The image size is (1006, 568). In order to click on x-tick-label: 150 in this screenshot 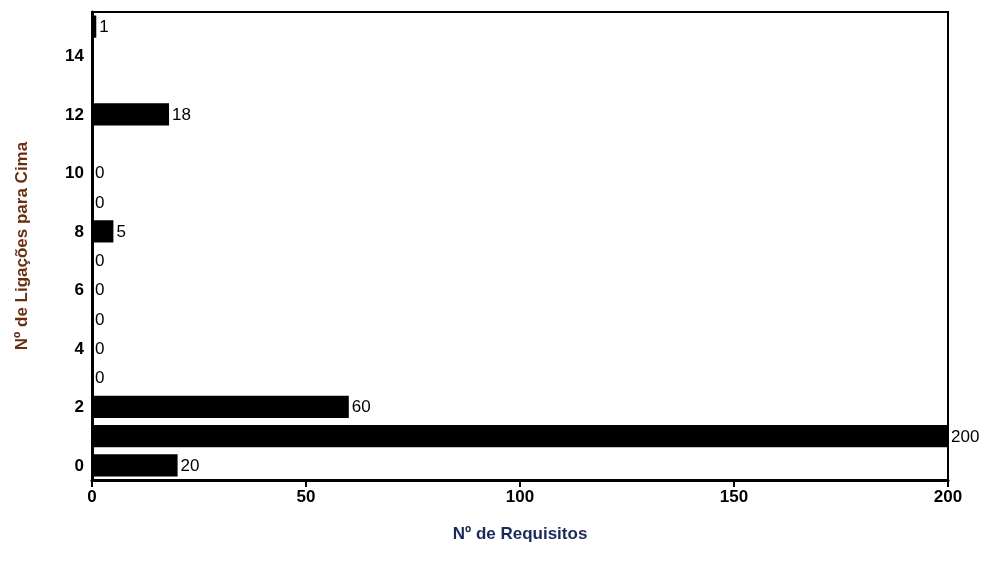, I will do `click(734, 496)`.